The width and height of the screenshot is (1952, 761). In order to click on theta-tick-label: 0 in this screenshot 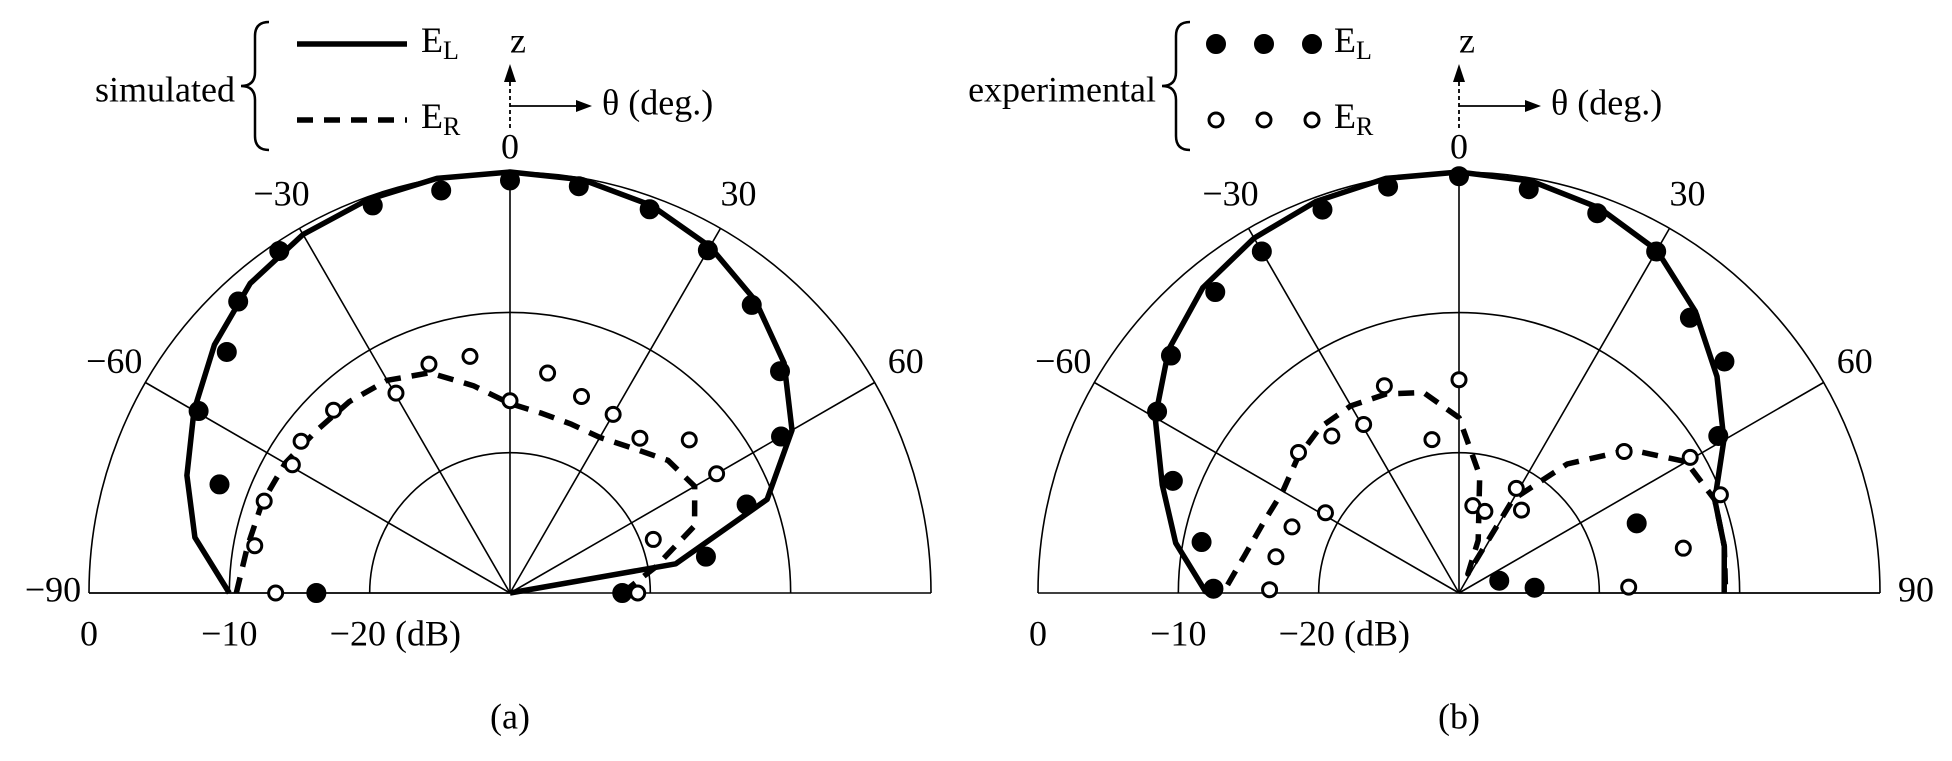, I will do `click(1459, 146)`.